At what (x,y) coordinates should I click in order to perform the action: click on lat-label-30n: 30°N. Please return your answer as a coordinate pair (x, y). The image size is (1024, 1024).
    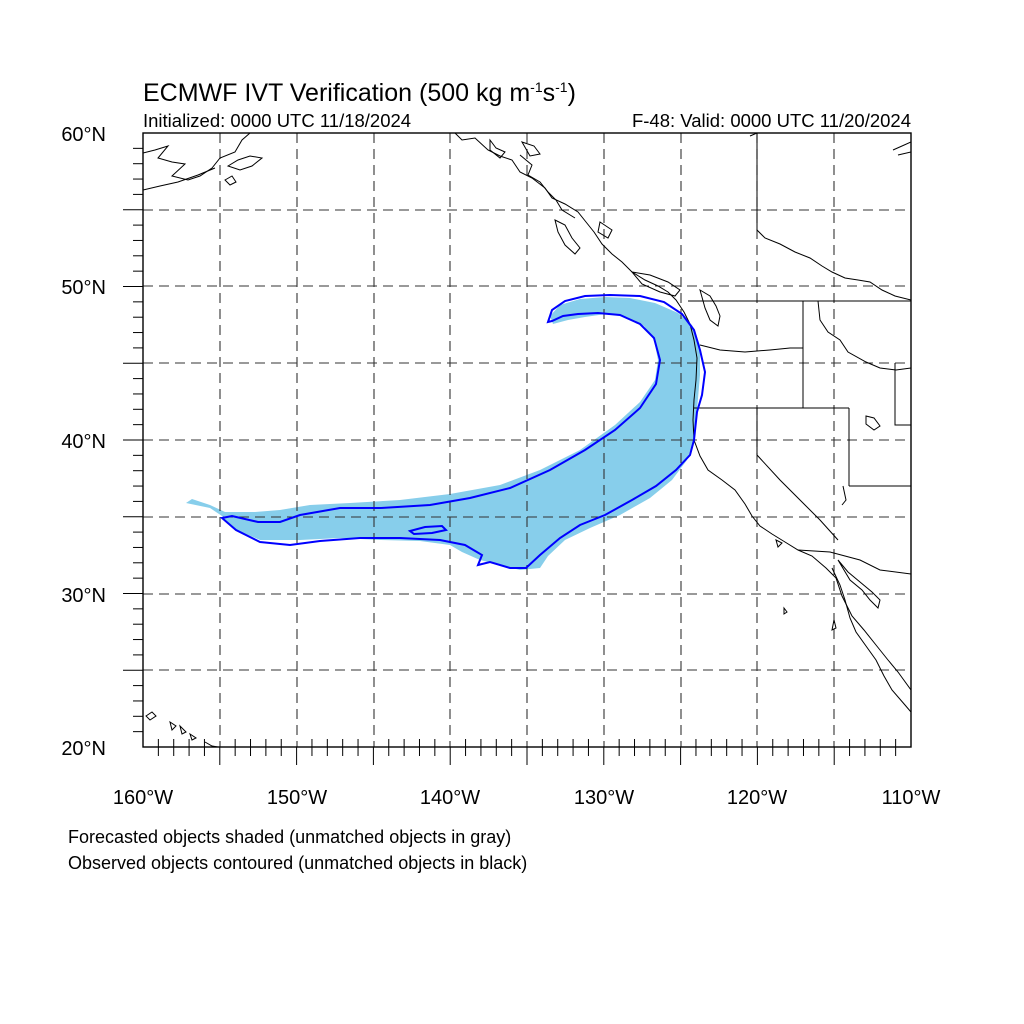
    Looking at the image, I should click on (83, 596).